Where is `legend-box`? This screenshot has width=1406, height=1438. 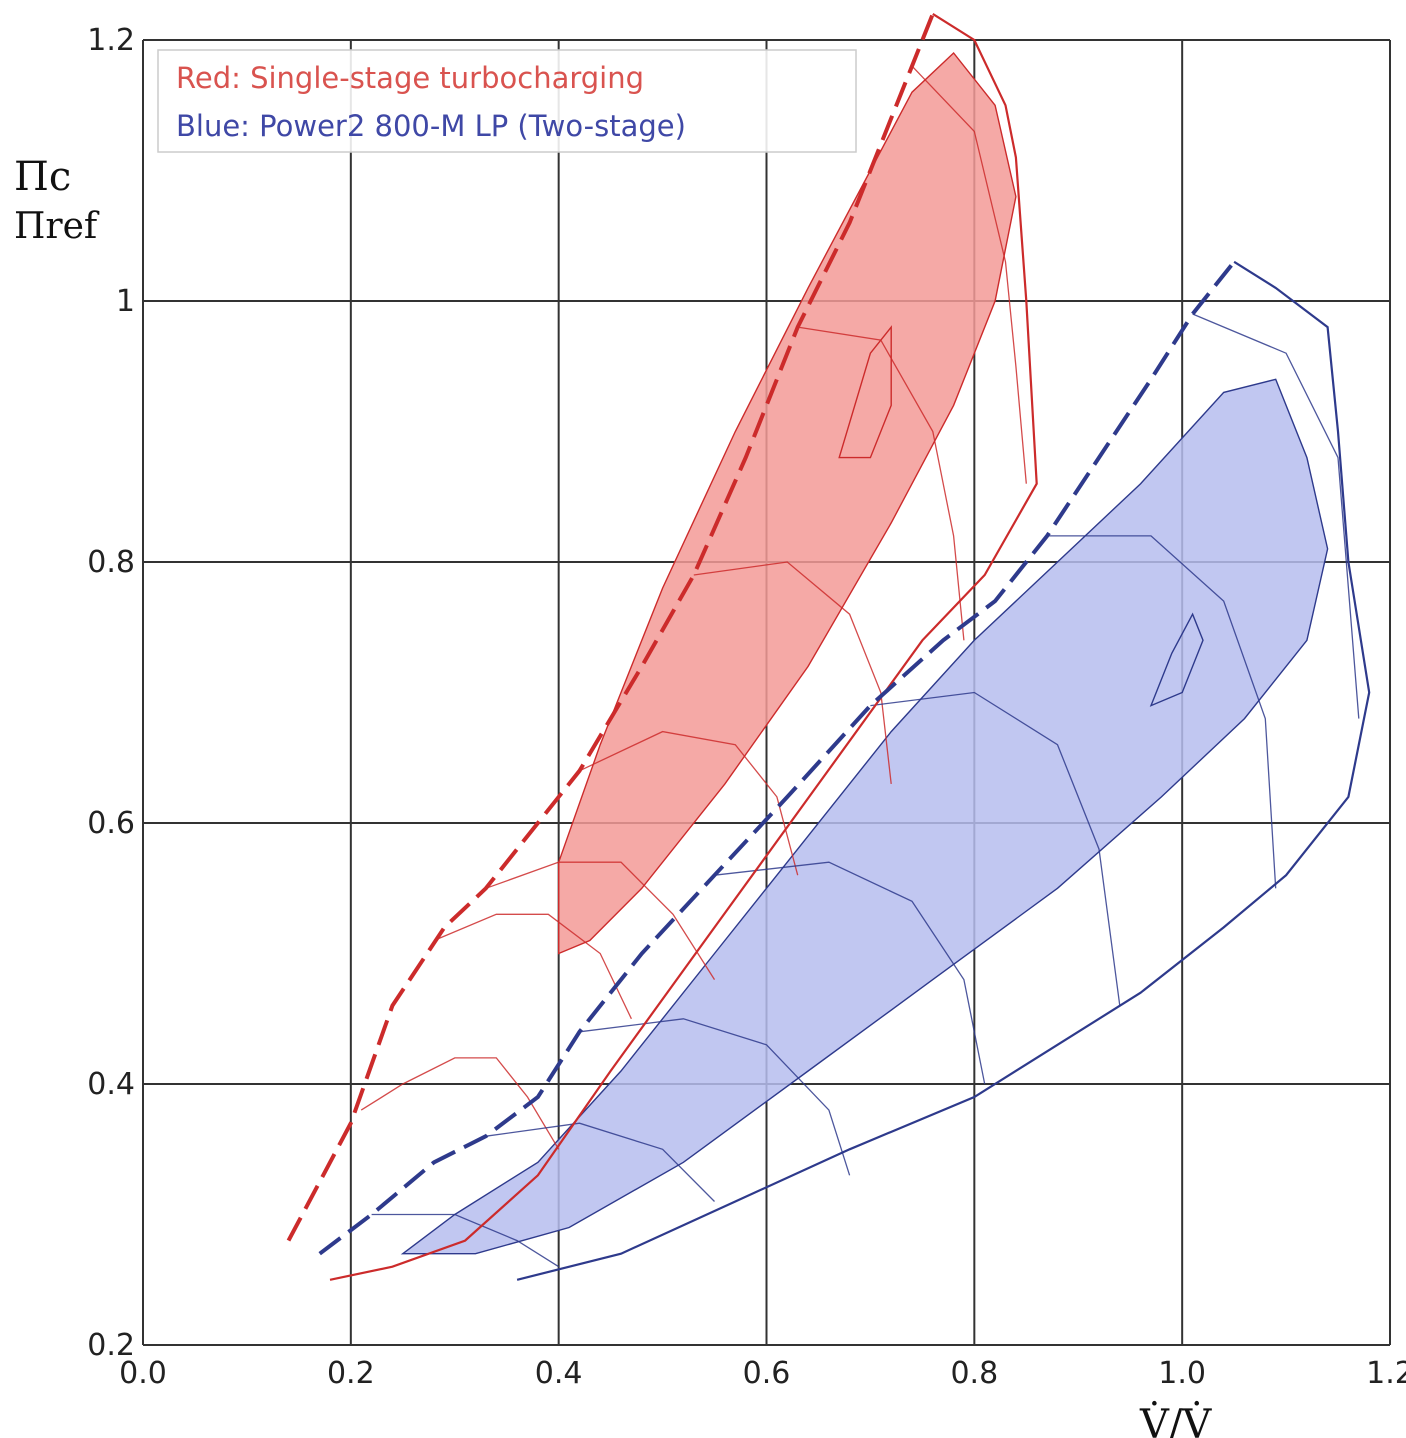 legend-box is located at coordinates (507, 101).